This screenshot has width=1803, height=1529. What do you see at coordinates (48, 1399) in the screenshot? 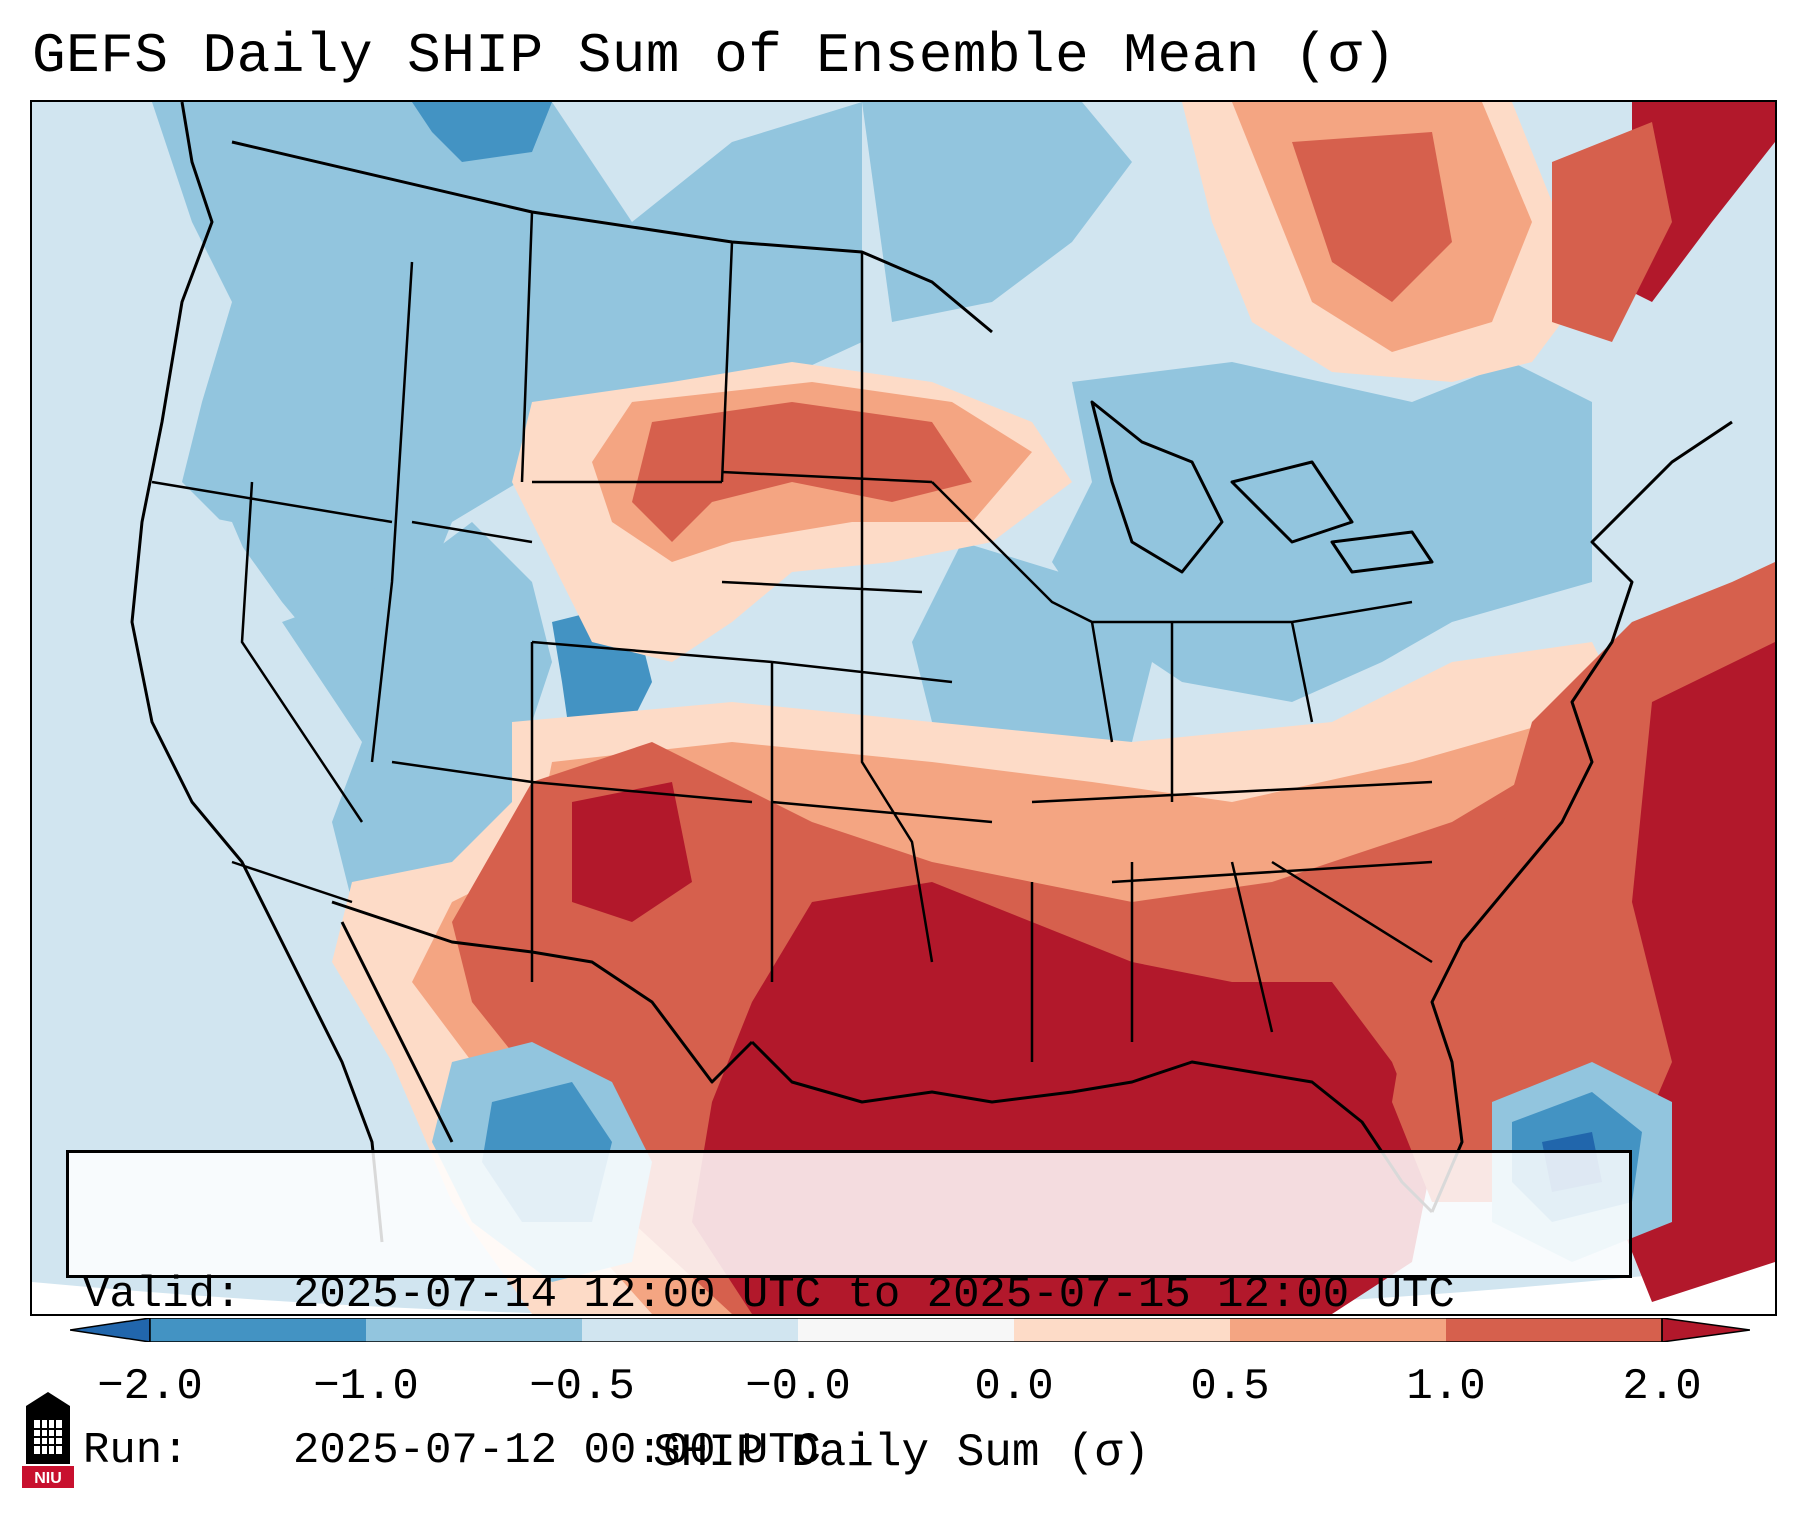
I see `logo-roof` at bounding box center [48, 1399].